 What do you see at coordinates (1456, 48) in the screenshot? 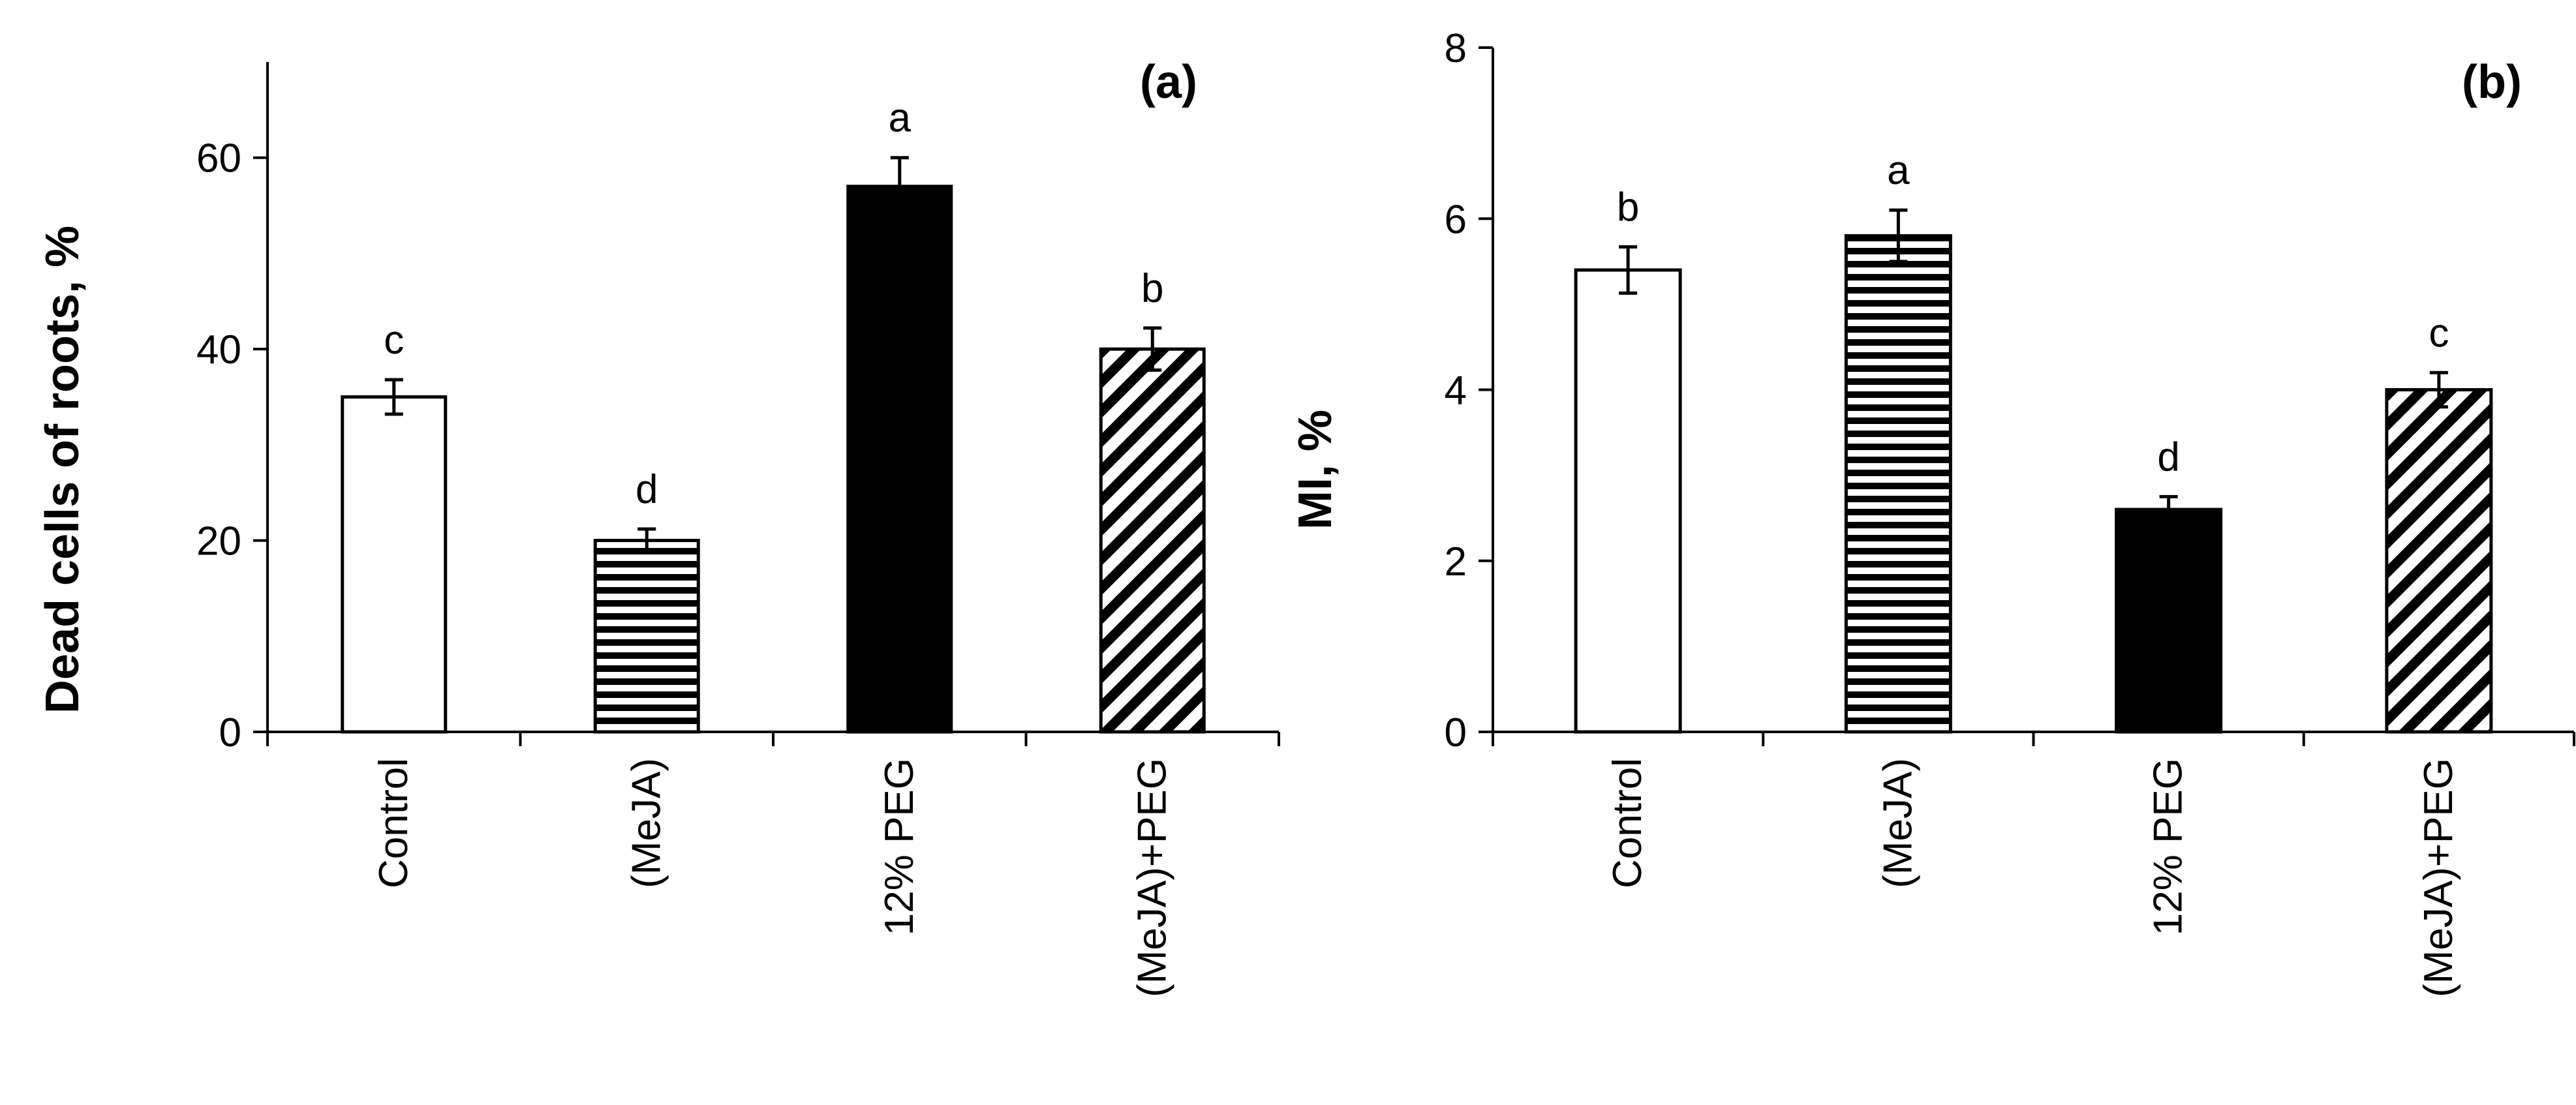
I see `y-tick-label: 8` at bounding box center [1456, 48].